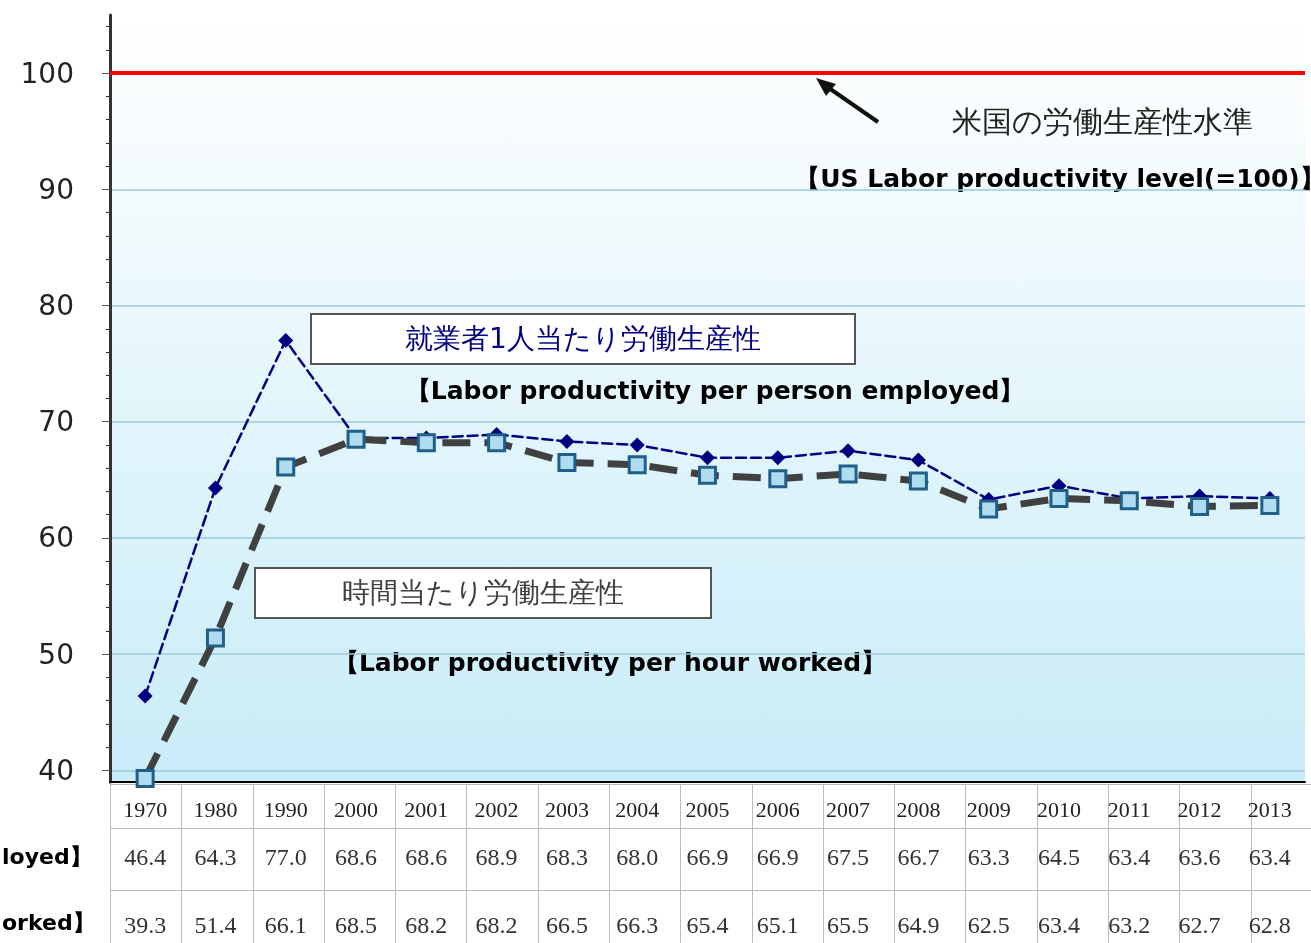 This screenshot has width=1311, height=943. Describe the element at coordinates (1102, 121) in the screenshot. I see `ref-line-label: 米国の労働生産性水準` at that location.